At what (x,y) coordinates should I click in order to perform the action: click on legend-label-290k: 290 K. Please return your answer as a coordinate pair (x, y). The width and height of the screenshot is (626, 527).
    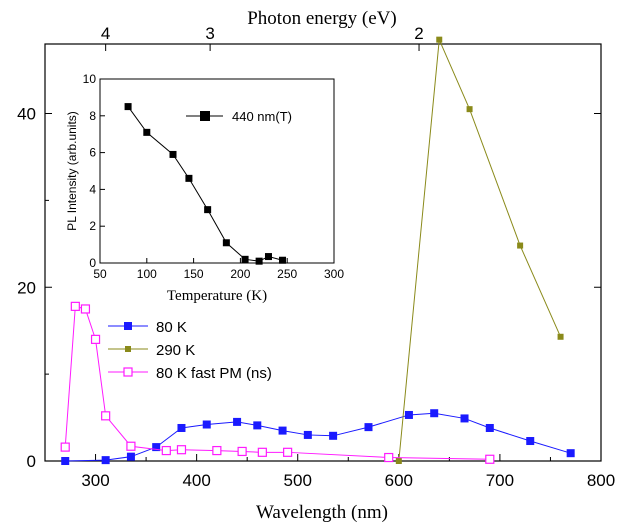
    Looking at the image, I should click on (175, 350).